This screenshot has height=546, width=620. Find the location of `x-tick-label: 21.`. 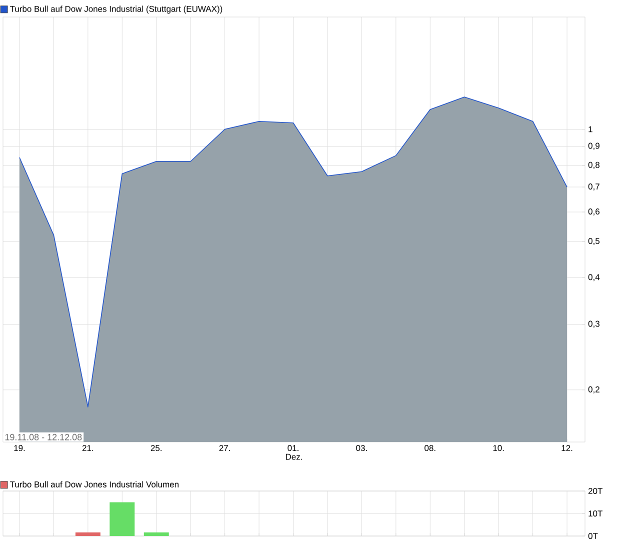

x-tick-label: 21. is located at coordinates (88, 448).